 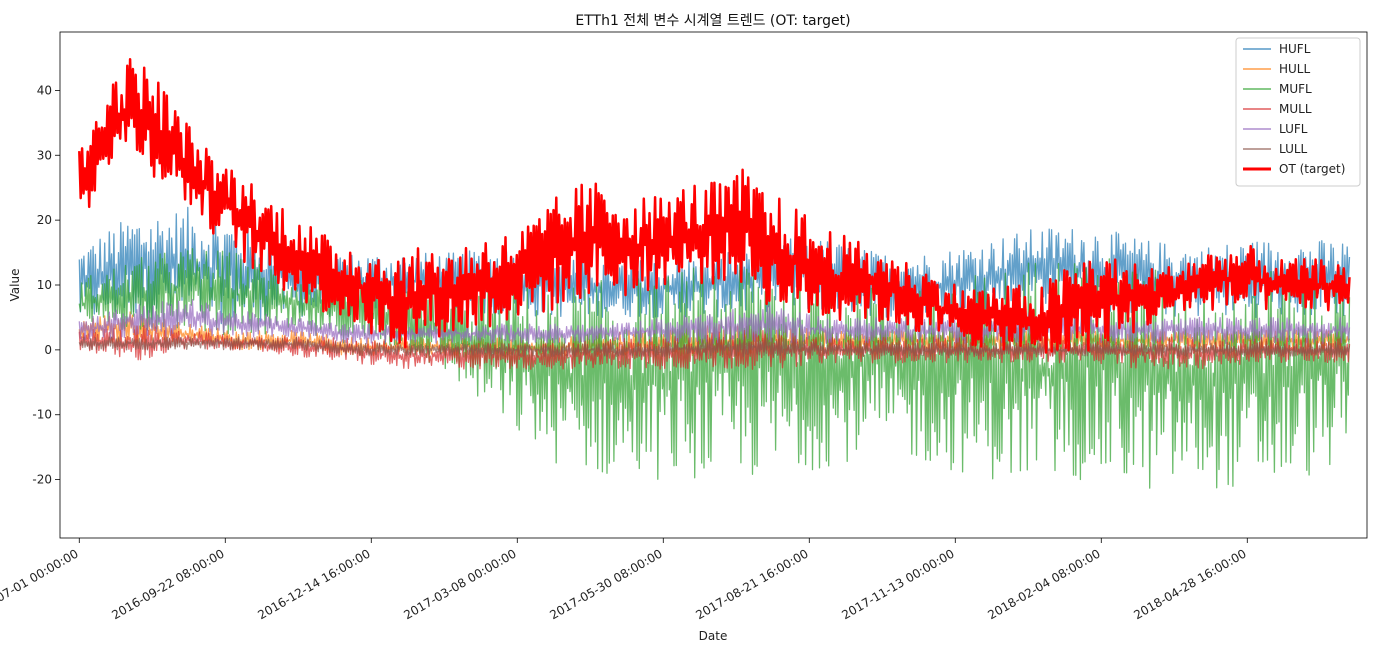 What do you see at coordinates (44, 90) in the screenshot?
I see `y-tick-label: 40` at bounding box center [44, 90].